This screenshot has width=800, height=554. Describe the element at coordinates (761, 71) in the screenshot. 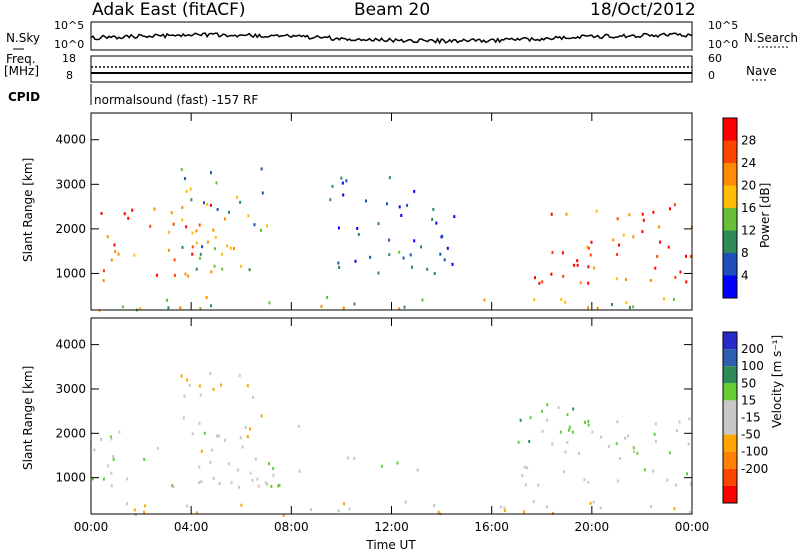

I see `nave-label: Nave` at that location.